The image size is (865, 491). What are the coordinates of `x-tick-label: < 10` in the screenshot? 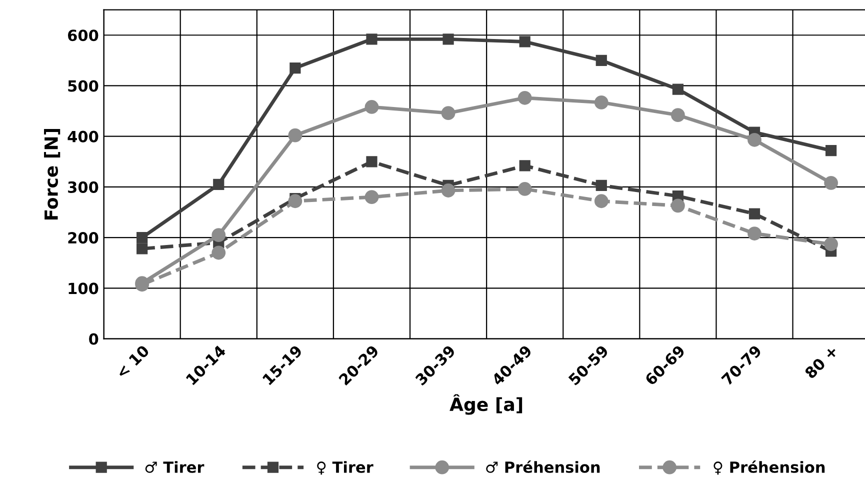 It's located at (133, 361).